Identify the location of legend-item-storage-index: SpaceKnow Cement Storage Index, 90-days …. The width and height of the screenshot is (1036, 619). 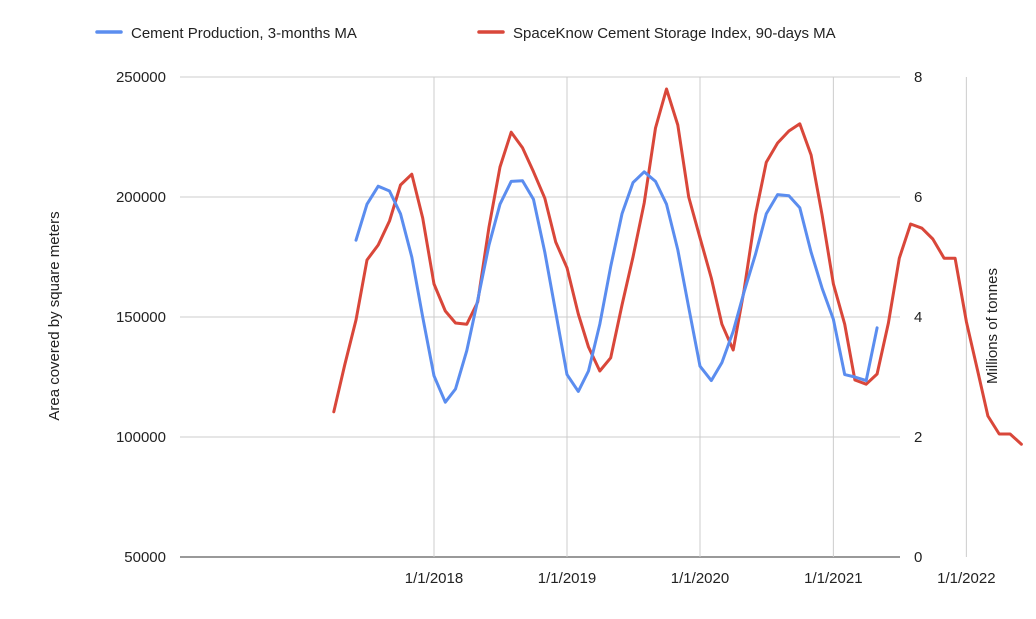
(656, 33).